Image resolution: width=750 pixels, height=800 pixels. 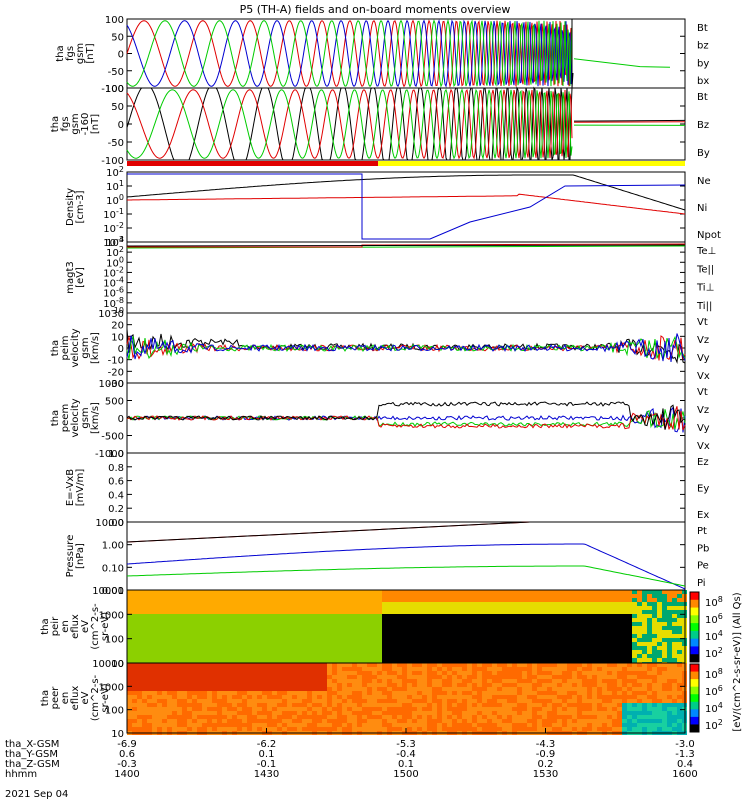 What do you see at coordinates (127, 744) in the screenshot?
I see `xaxis-row-value: -6.9` at bounding box center [127, 744].